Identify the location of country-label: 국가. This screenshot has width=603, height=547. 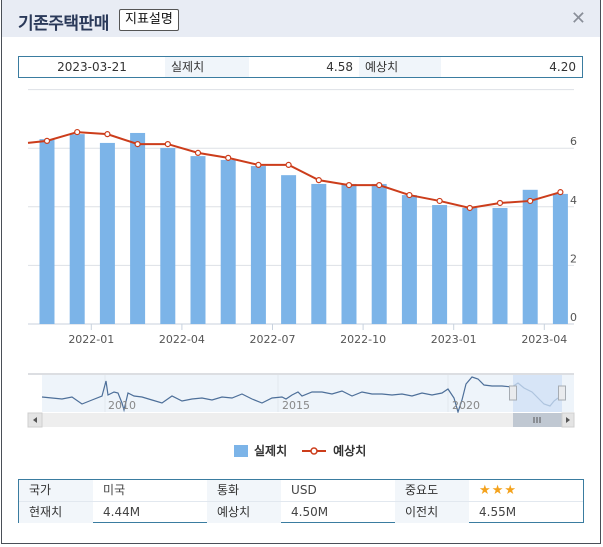
(56, 490).